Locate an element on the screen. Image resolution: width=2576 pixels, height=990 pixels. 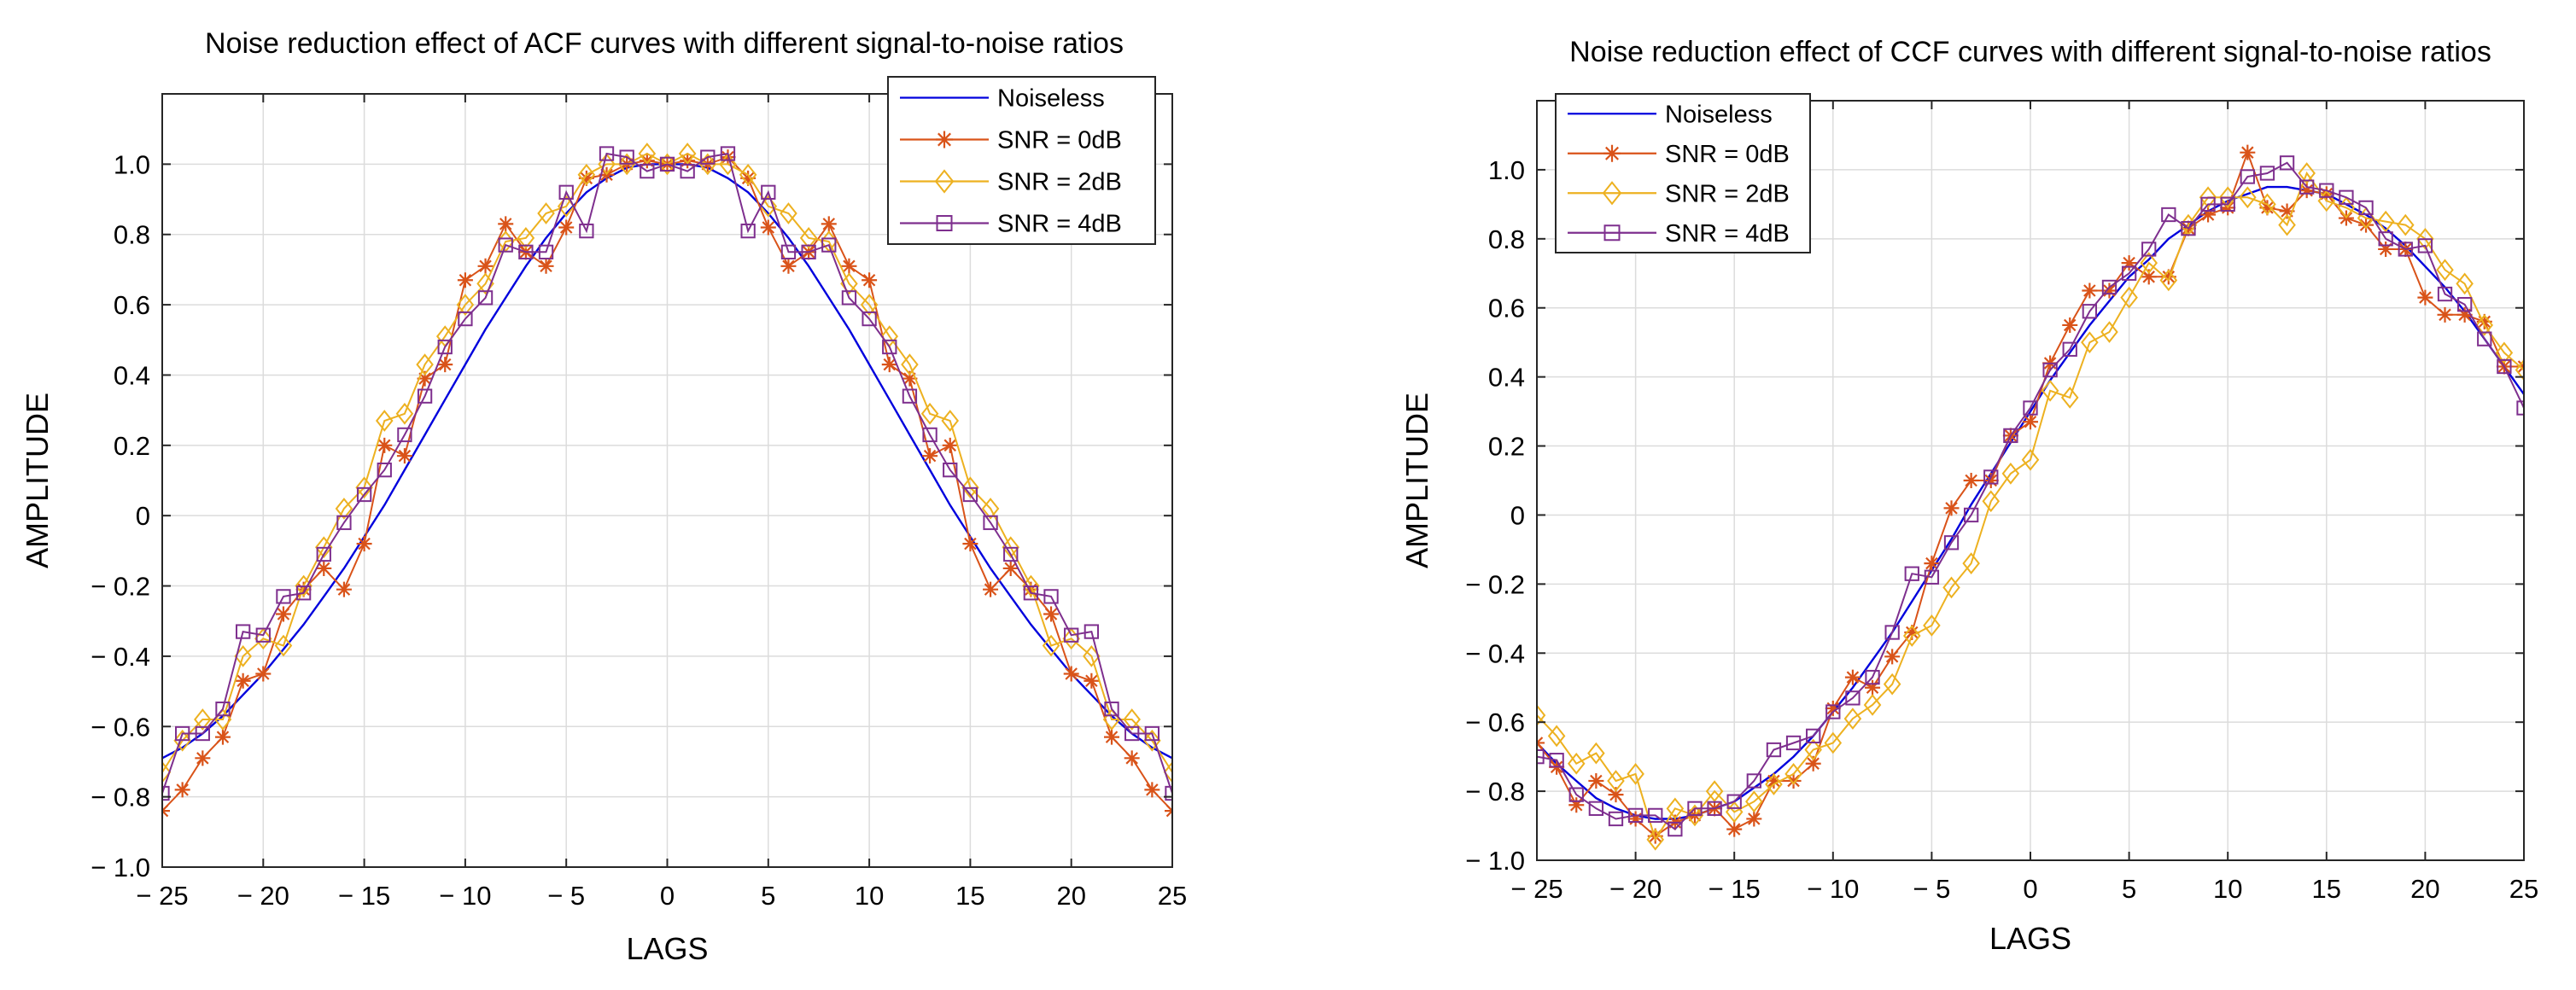
y-tick-label: − 0.4 is located at coordinates (120, 657).